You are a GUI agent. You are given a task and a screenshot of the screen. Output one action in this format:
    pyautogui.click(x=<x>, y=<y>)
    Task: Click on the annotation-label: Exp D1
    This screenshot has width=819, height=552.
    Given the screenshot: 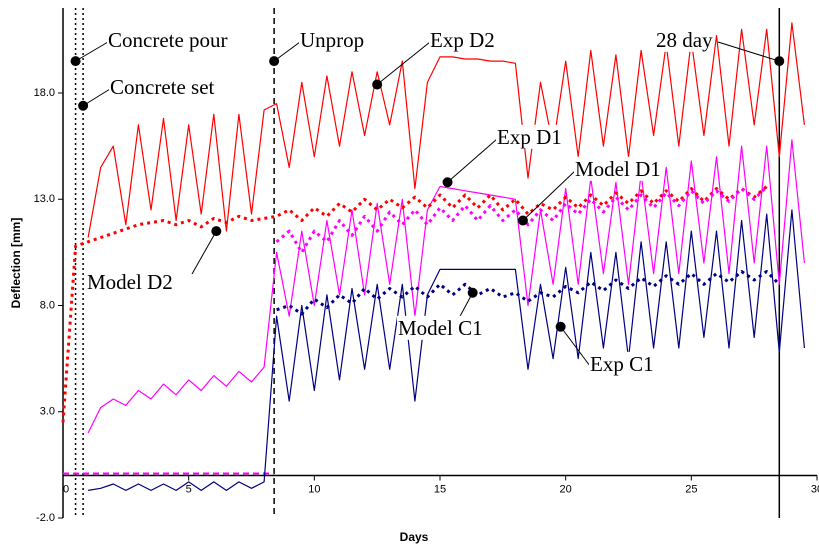 What is the action you would take?
    pyautogui.click(x=529, y=137)
    